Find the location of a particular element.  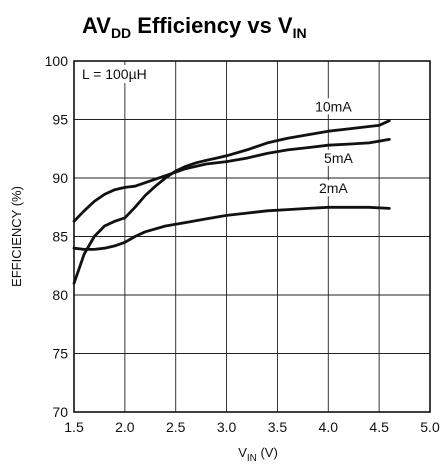

subscript-text: DD is located at coordinates (121, 33).